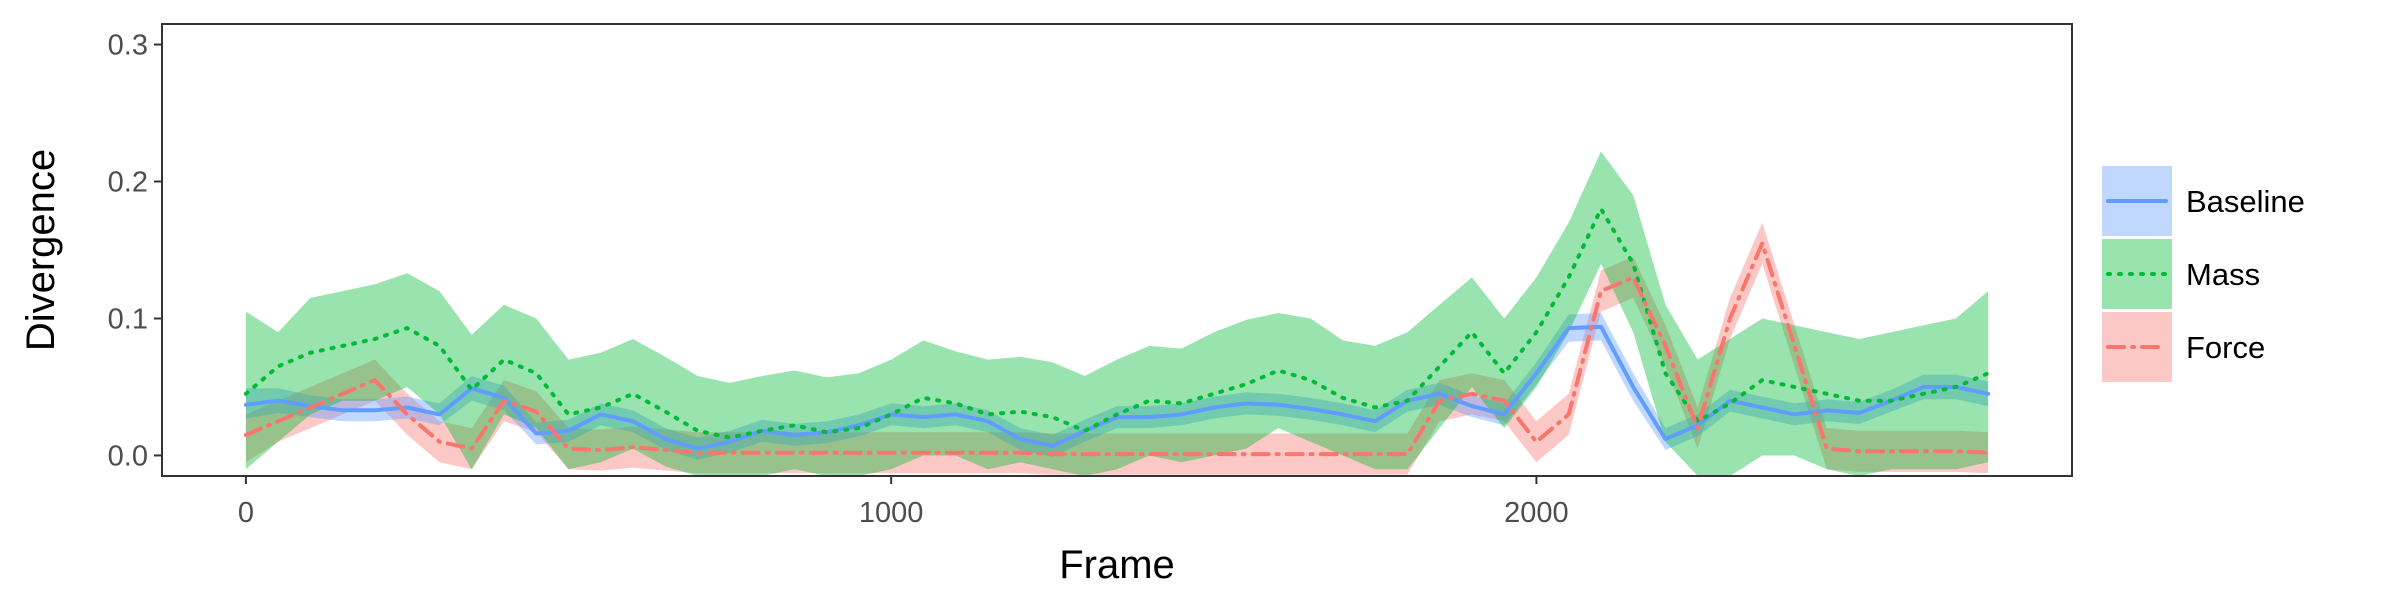 This screenshot has width=2400, height=600. Describe the element at coordinates (135, 251) in the screenshot. I see `y-axis: 0.0 0.1 0.2 0.3` at that location.